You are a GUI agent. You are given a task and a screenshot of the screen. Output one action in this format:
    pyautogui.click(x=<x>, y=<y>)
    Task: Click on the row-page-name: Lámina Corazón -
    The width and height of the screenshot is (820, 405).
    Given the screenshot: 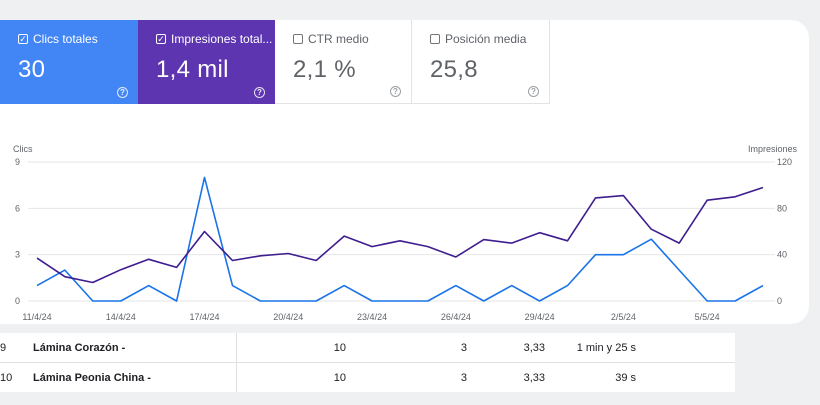 What is the action you would take?
    pyautogui.click(x=79, y=348)
    